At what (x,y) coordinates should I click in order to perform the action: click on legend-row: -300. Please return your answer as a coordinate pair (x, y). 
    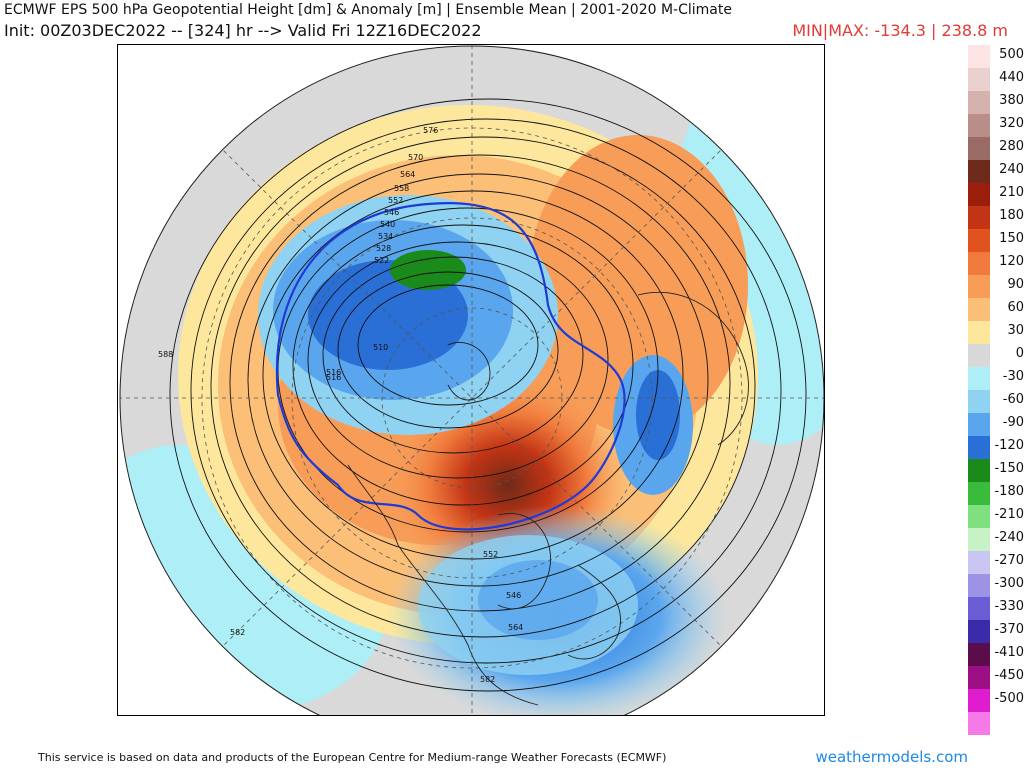
    Looking at the image, I should click on (996, 585).